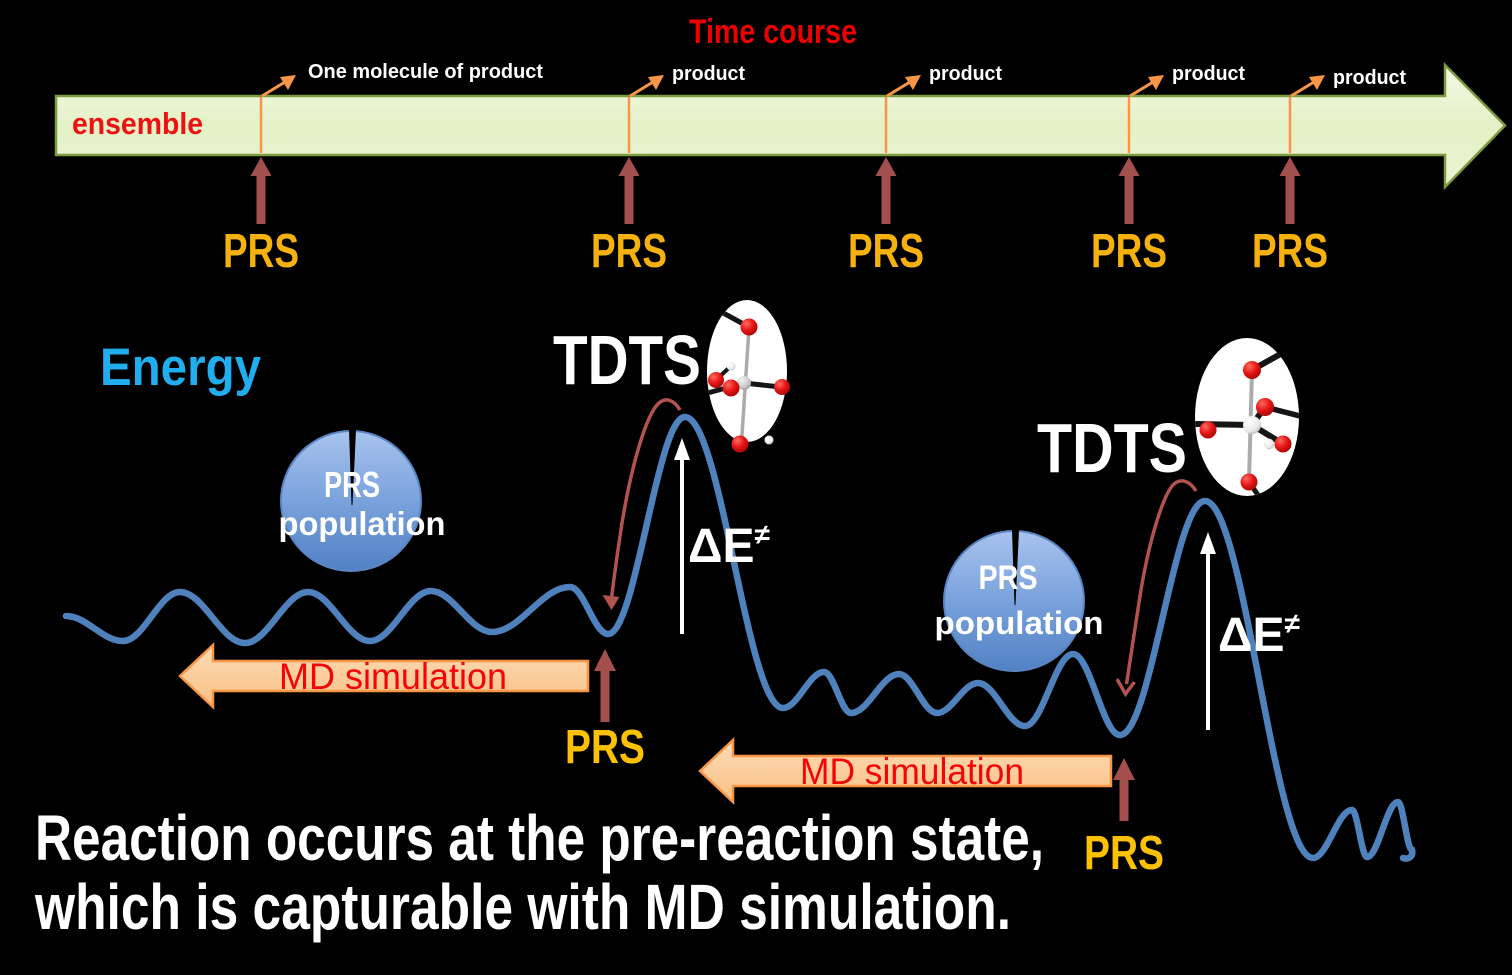  Describe the element at coordinates (425, 72) in the screenshot. I see `svg-text: One molecule of product` at that location.